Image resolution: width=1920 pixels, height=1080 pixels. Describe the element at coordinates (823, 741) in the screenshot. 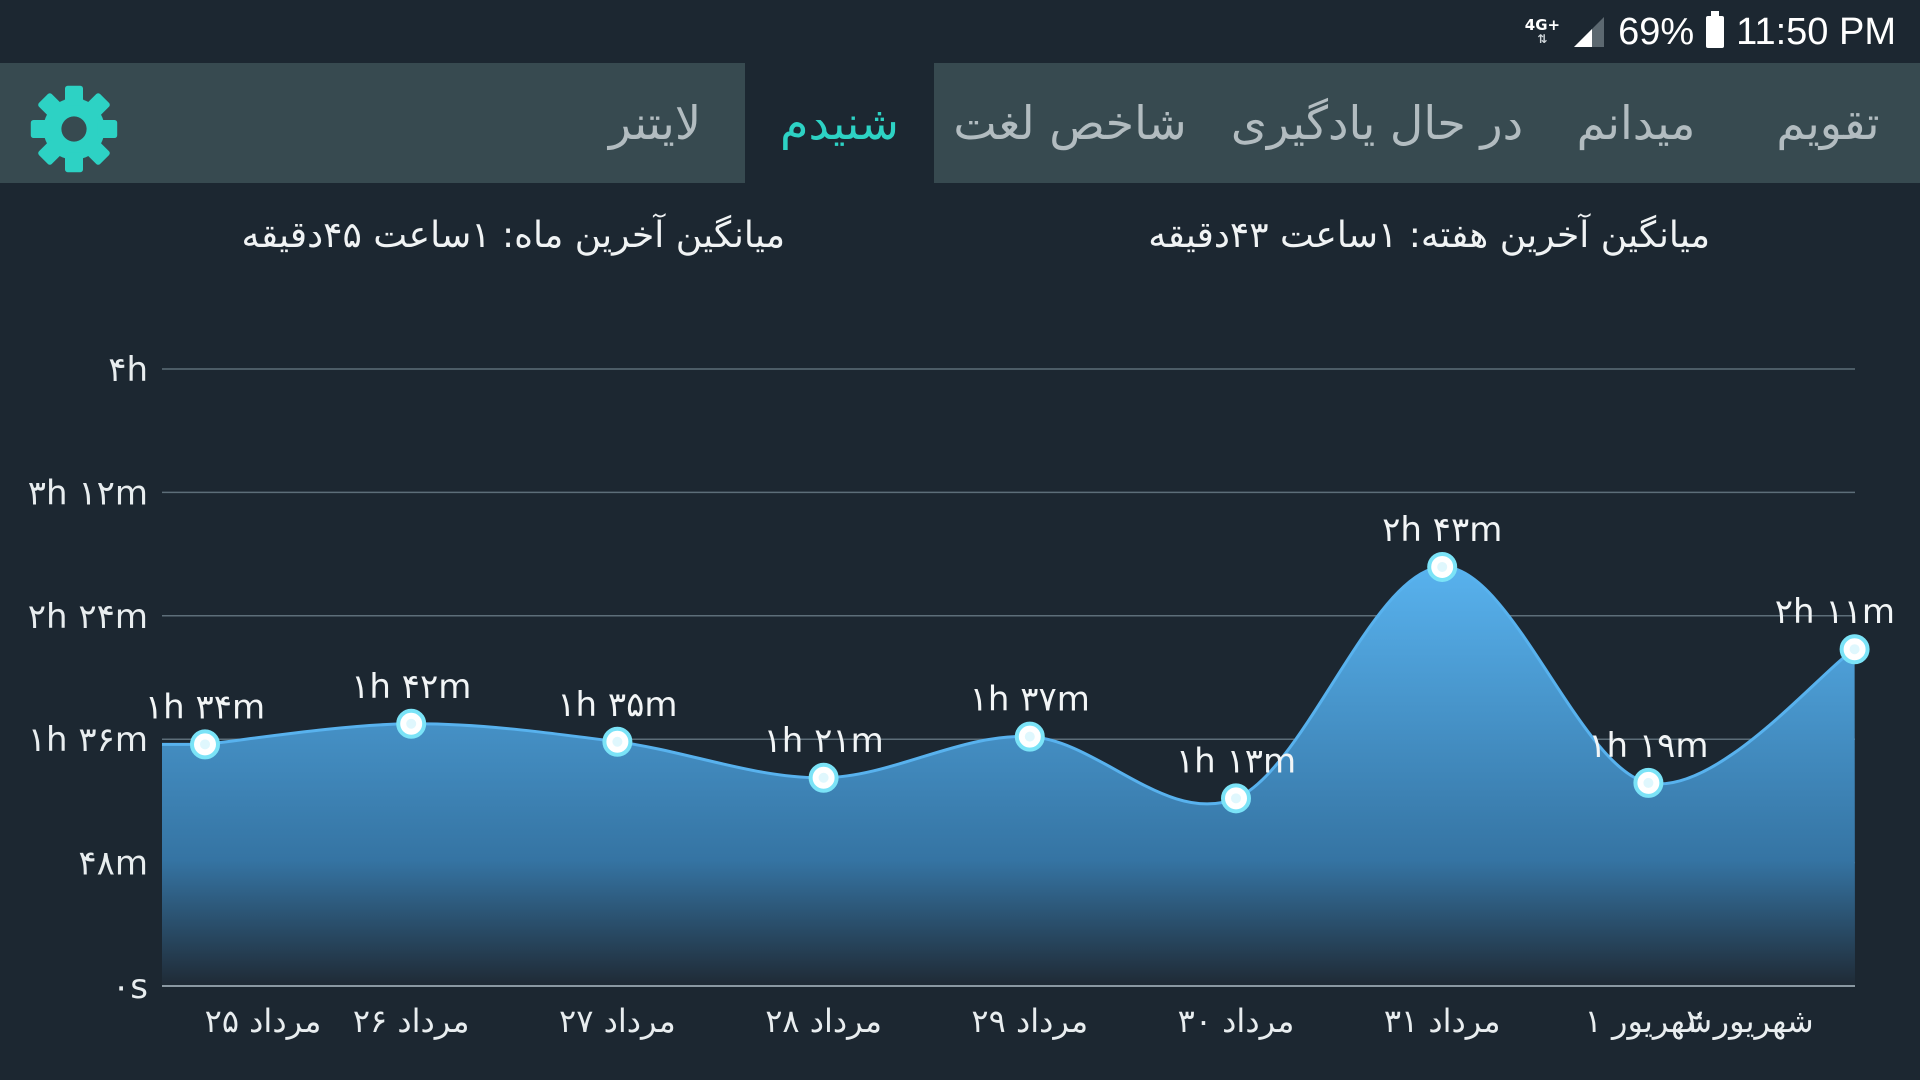

I see `data-label: ۱h ۲۱m` at that location.